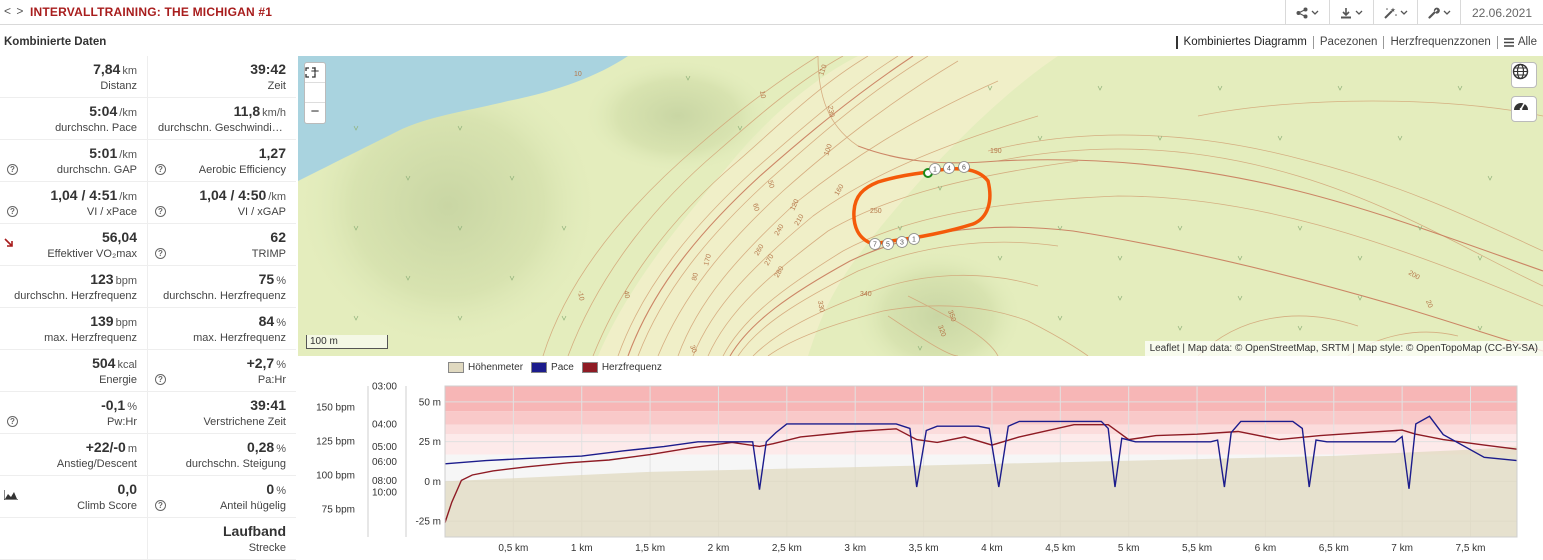  Describe the element at coordinates (1244, 42) in the screenshot. I see `tab-combined-chart: Kombiniertes Diagramm` at that location.